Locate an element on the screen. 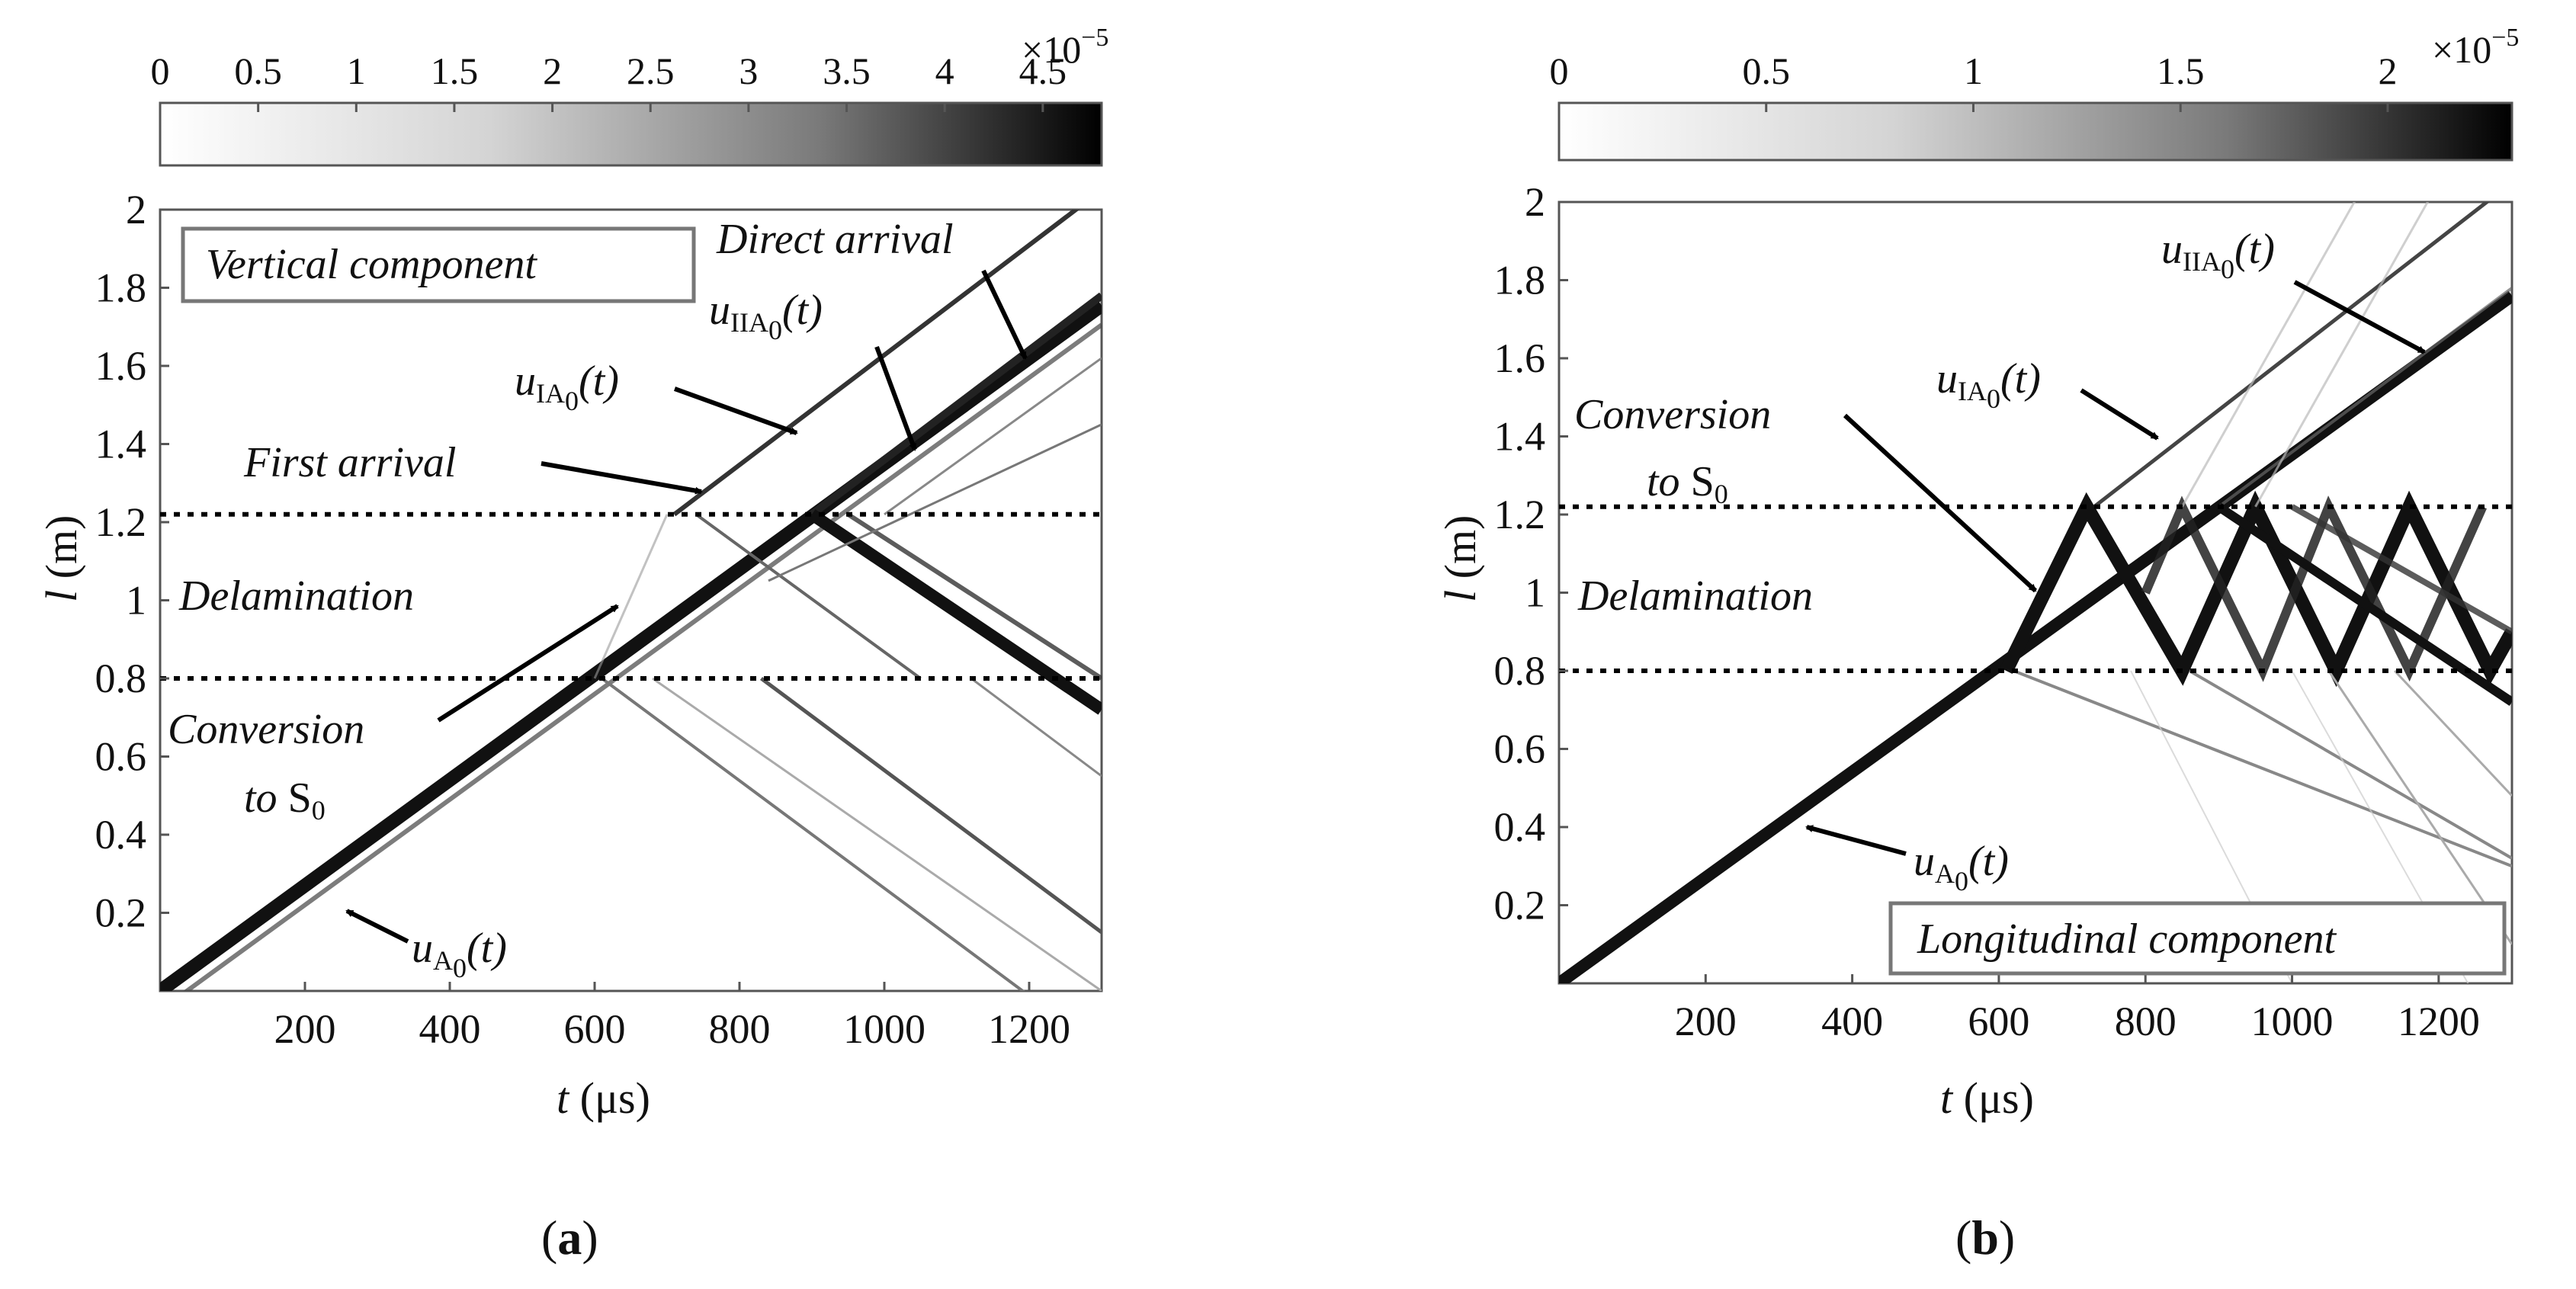 This screenshot has width=2576, height=1289. y-tick-label-b: 1.6 is located at coordinates (1520, 358).